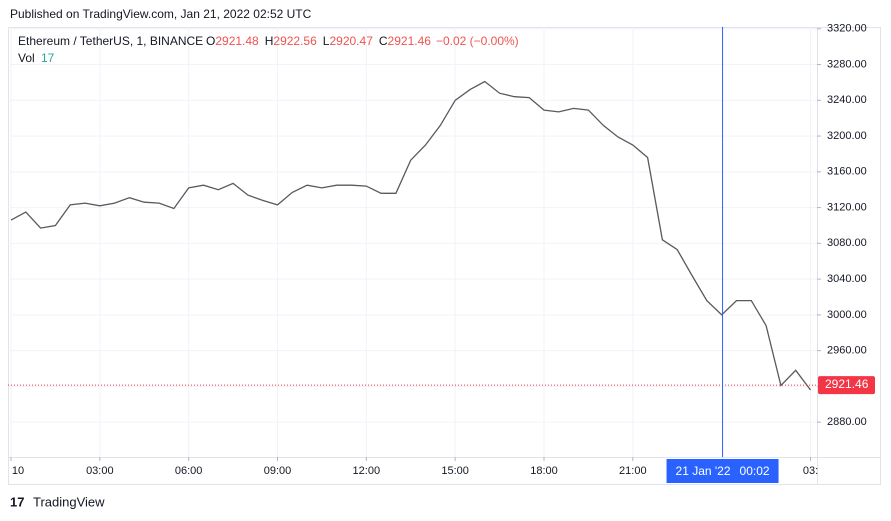 Image resolution: width=891 pixels, height=521 pixels. I want to click on crosshair-box, so click(722, 471).